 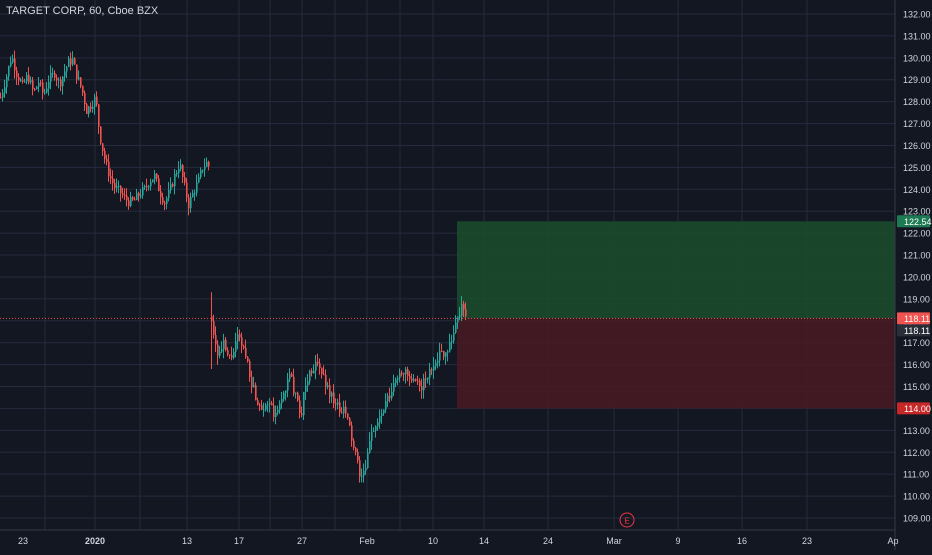 What do you see at coordinates (916, 453) in the screenshot?
I see `y-tick-label: 112.00` at bounding box center [916, 453].